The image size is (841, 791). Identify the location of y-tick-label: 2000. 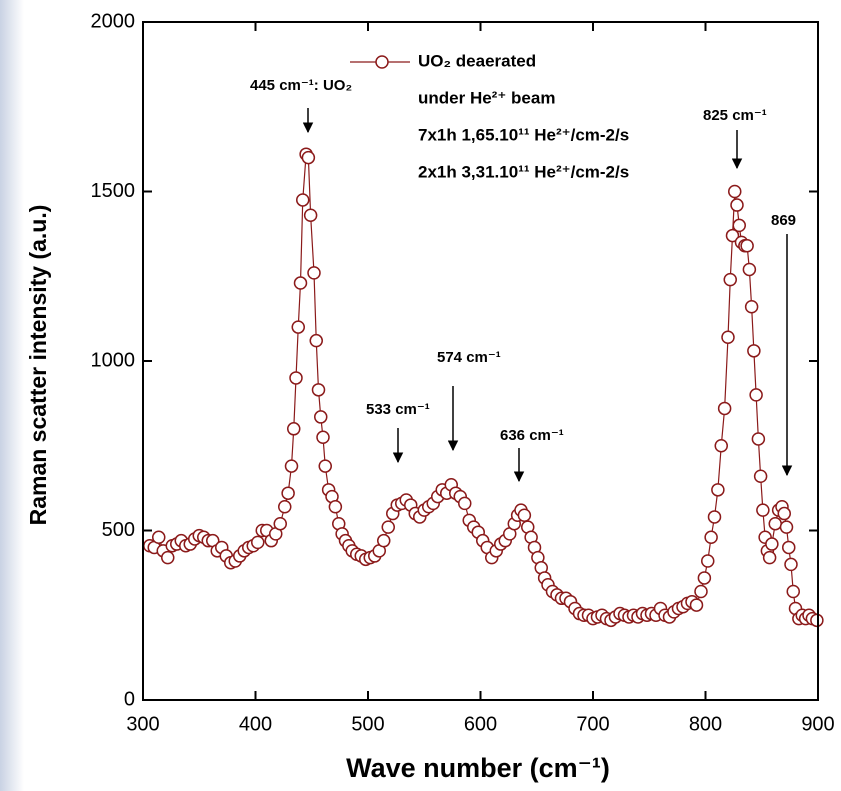
(113, 21).